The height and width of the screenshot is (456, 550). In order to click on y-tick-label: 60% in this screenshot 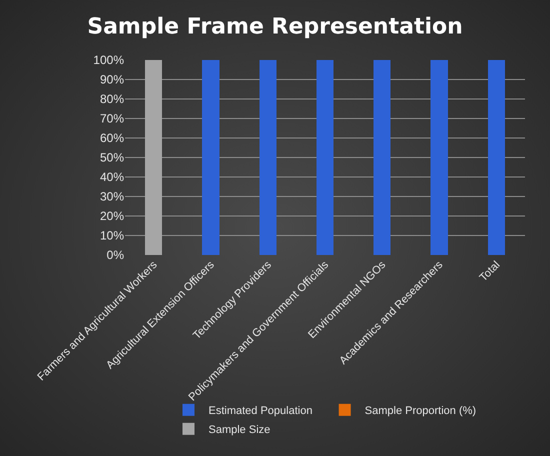, I will do `click(112, 138)`.